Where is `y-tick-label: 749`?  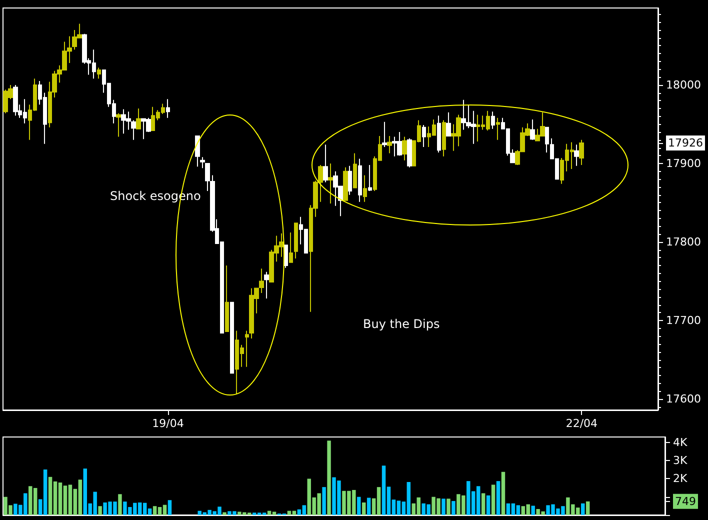
y-tick-label: 749 is located at coordinates (685, 501).